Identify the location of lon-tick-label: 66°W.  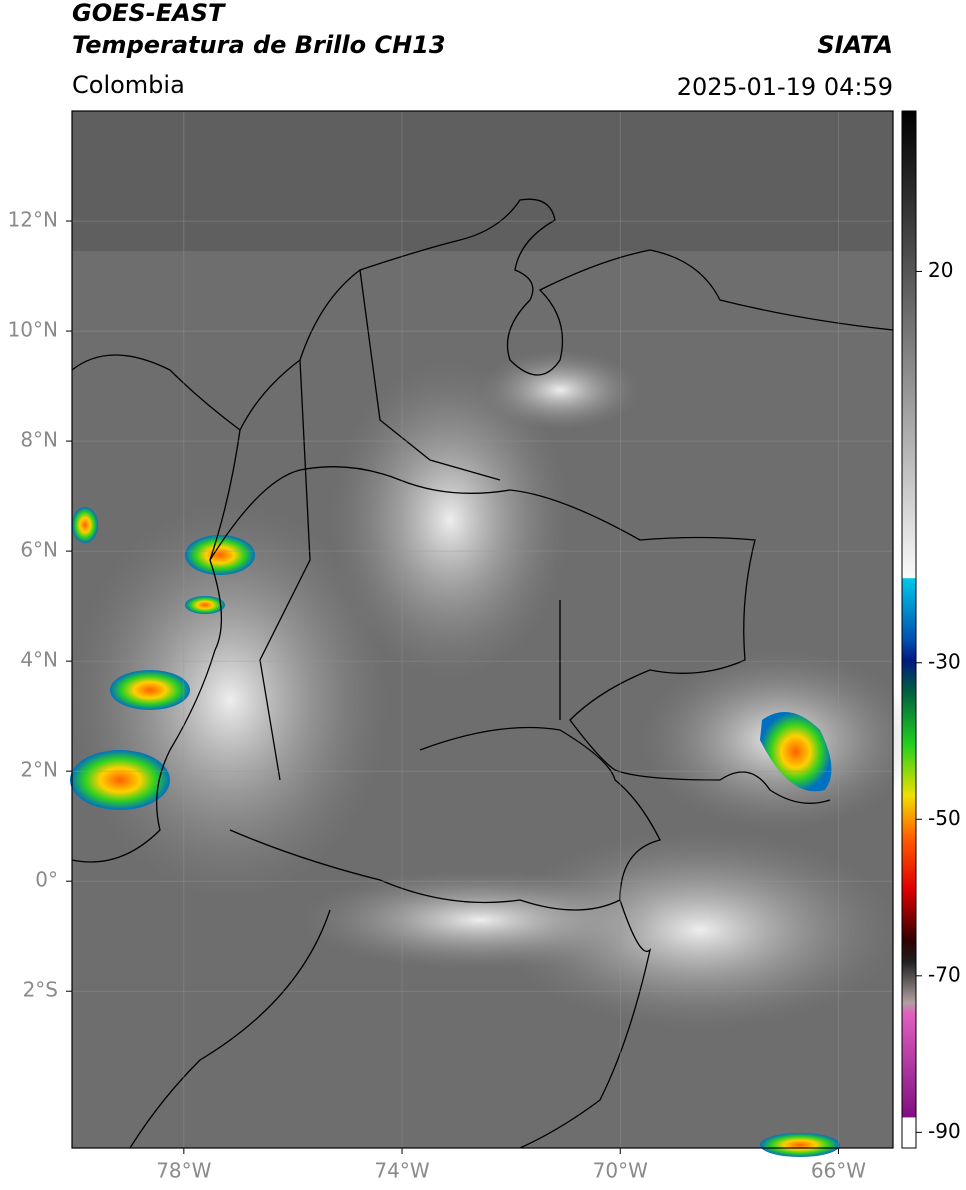
(838, 1171).